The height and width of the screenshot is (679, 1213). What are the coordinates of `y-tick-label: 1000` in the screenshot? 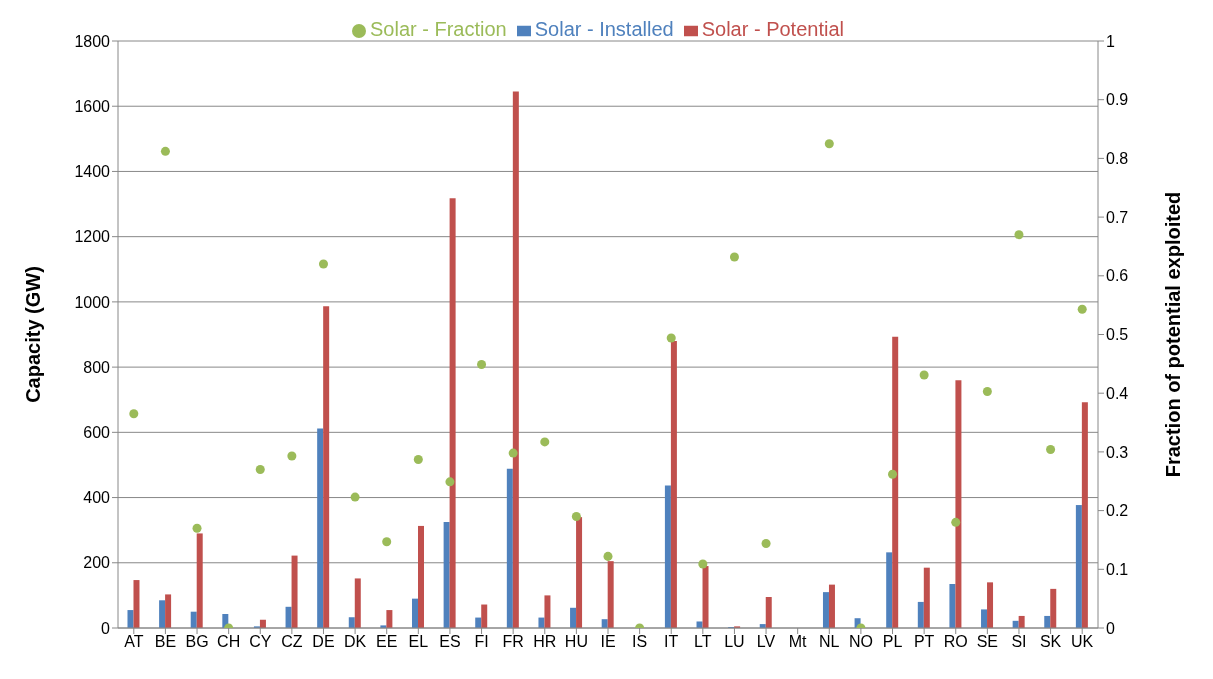 It's located at (92, 302).